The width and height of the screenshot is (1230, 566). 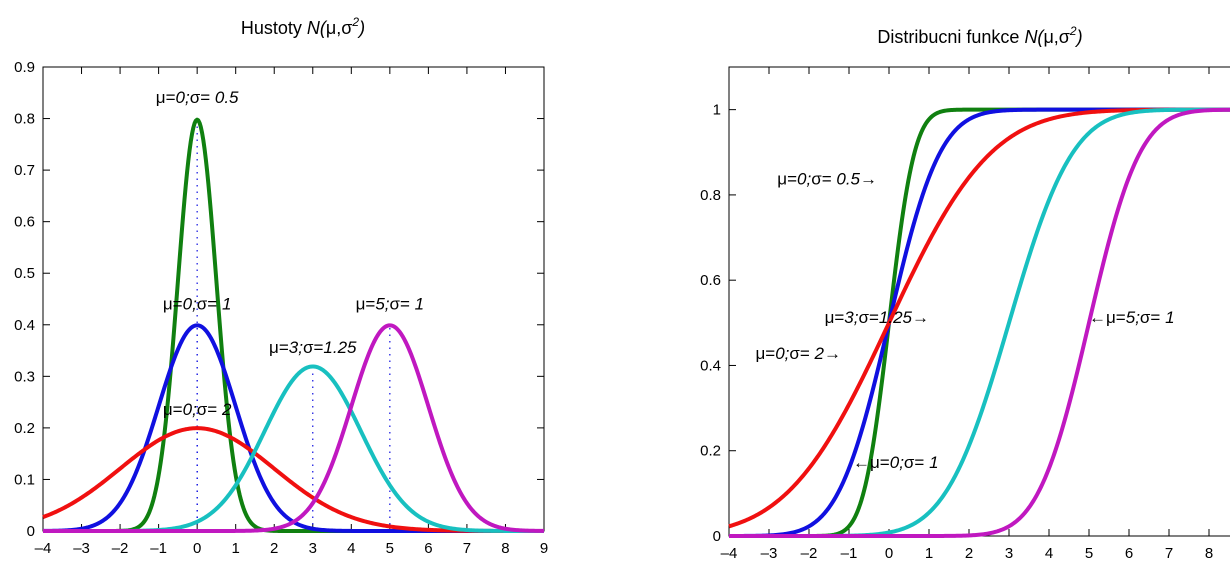 I want to click on chart-0-ytick-label-5: 0.5, so click(x=24, y=273).